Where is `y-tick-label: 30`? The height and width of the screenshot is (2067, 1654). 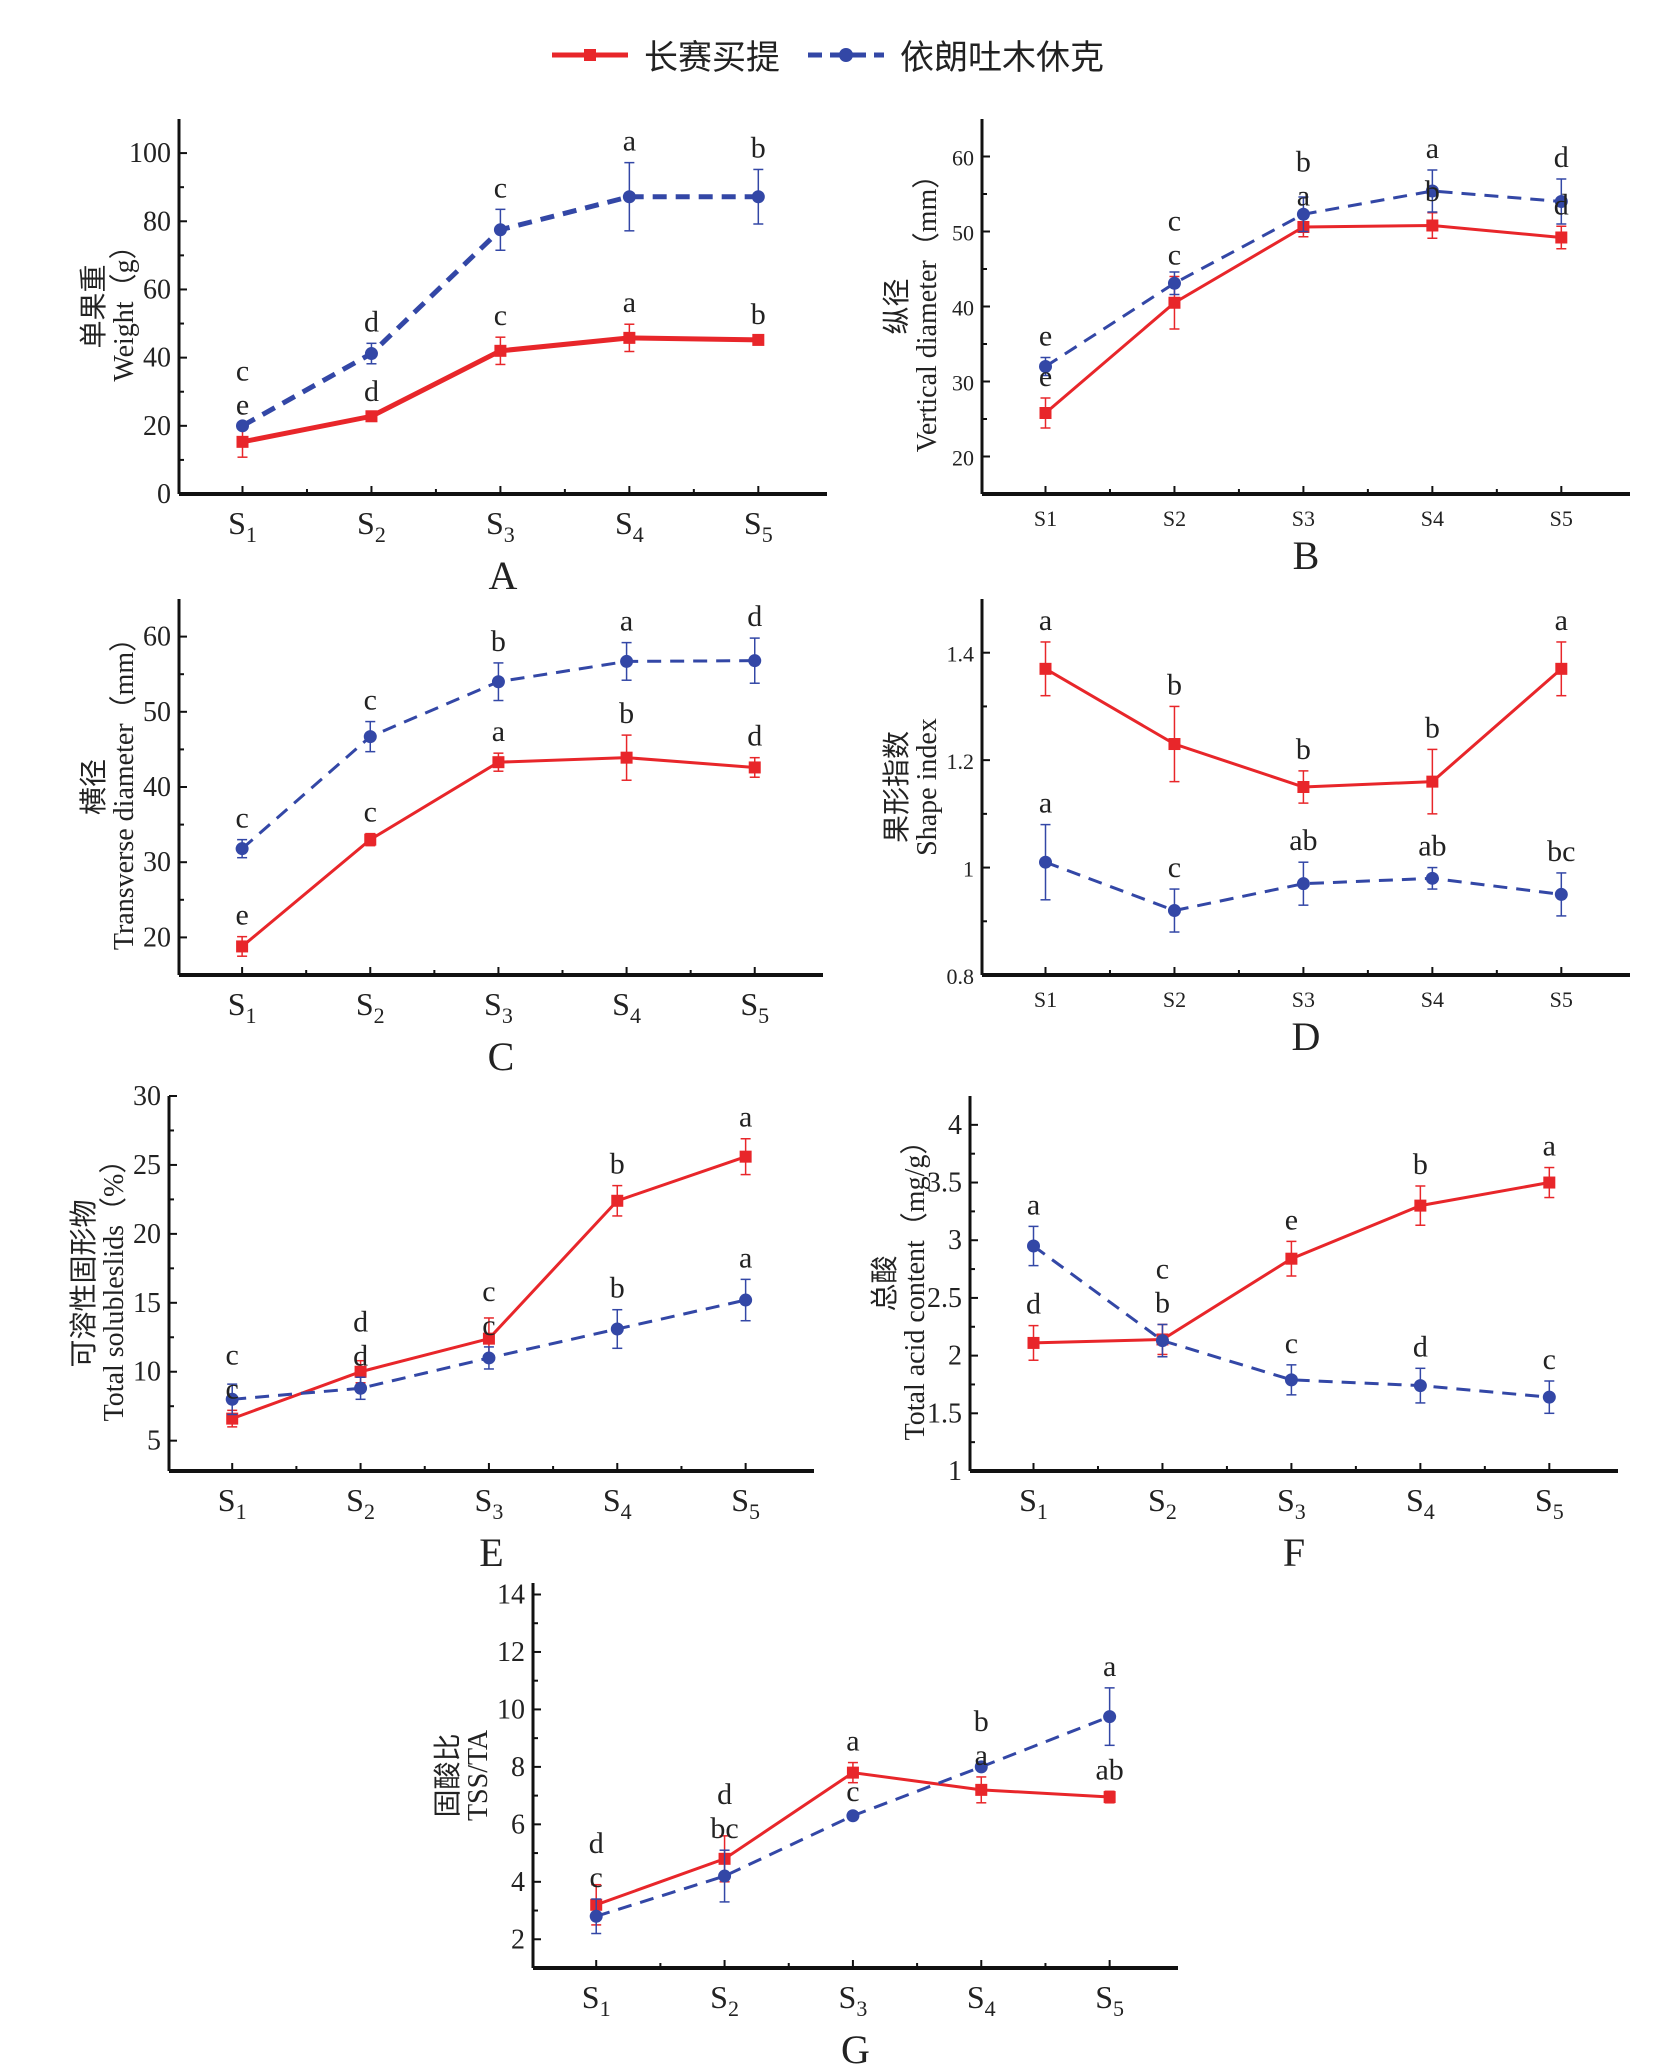 y-tick-label: 30 is located at coordinates (147, 1096).